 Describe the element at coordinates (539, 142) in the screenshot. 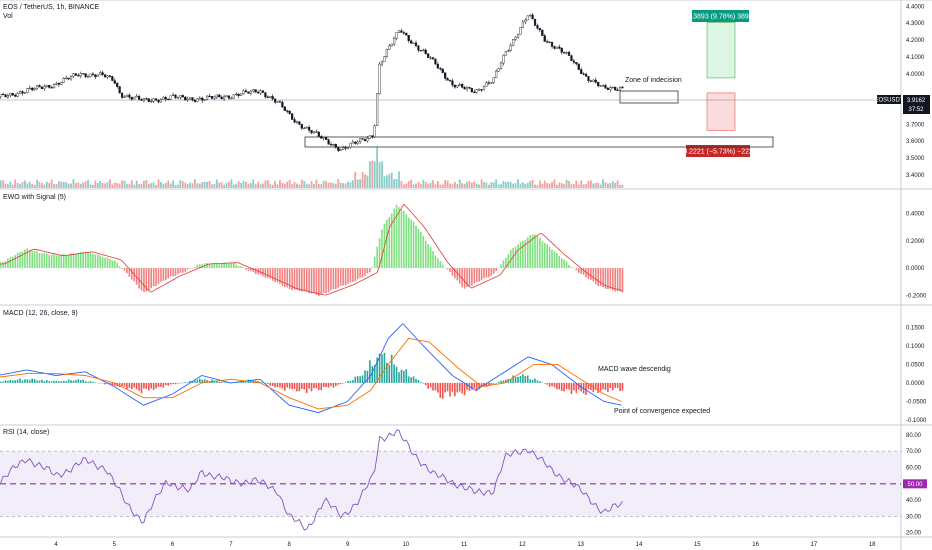

I see `support-box` at that location.